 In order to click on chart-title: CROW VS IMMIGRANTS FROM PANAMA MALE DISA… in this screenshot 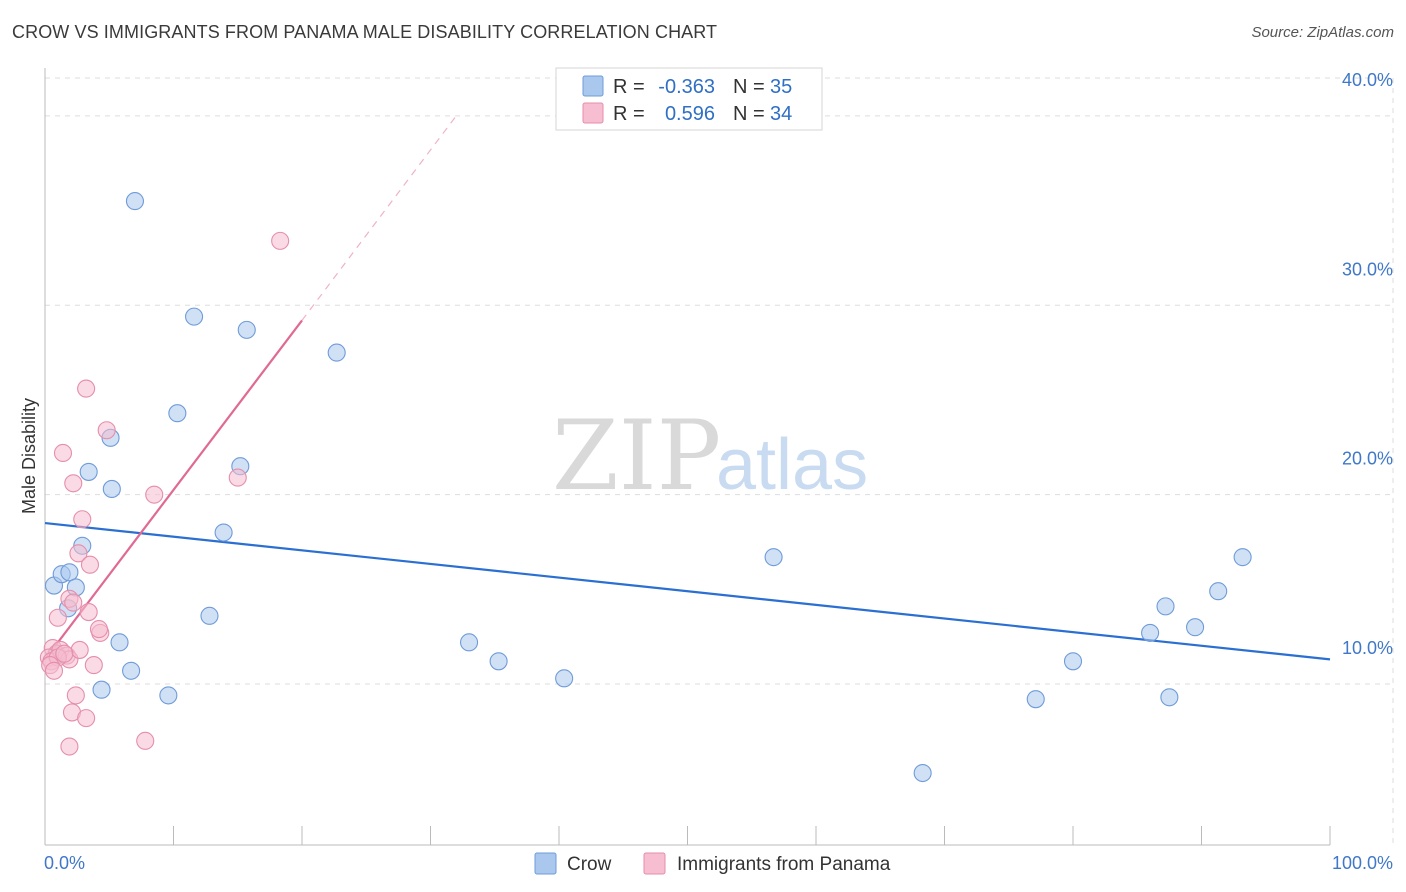, I will do `click(365, 32)`.